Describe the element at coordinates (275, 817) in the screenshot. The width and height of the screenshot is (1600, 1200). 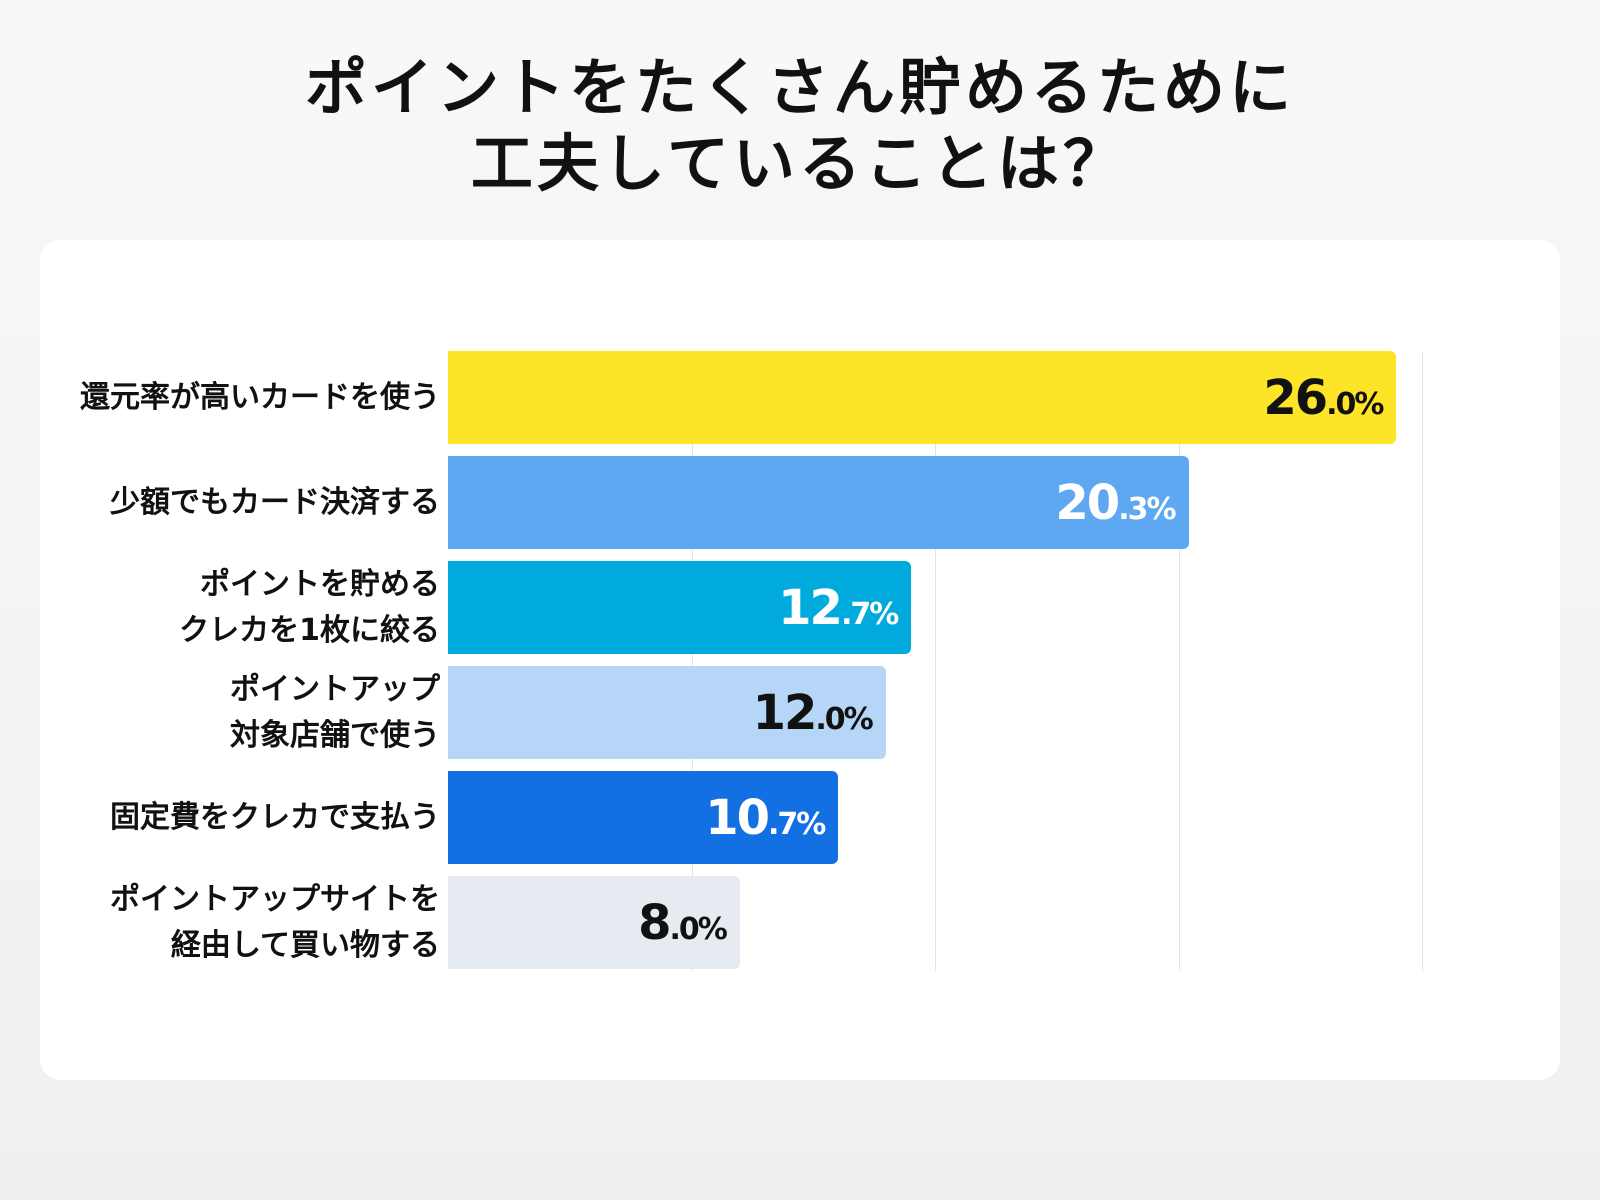
I see `category-label: 固定費をクレカで支払う` at that location.